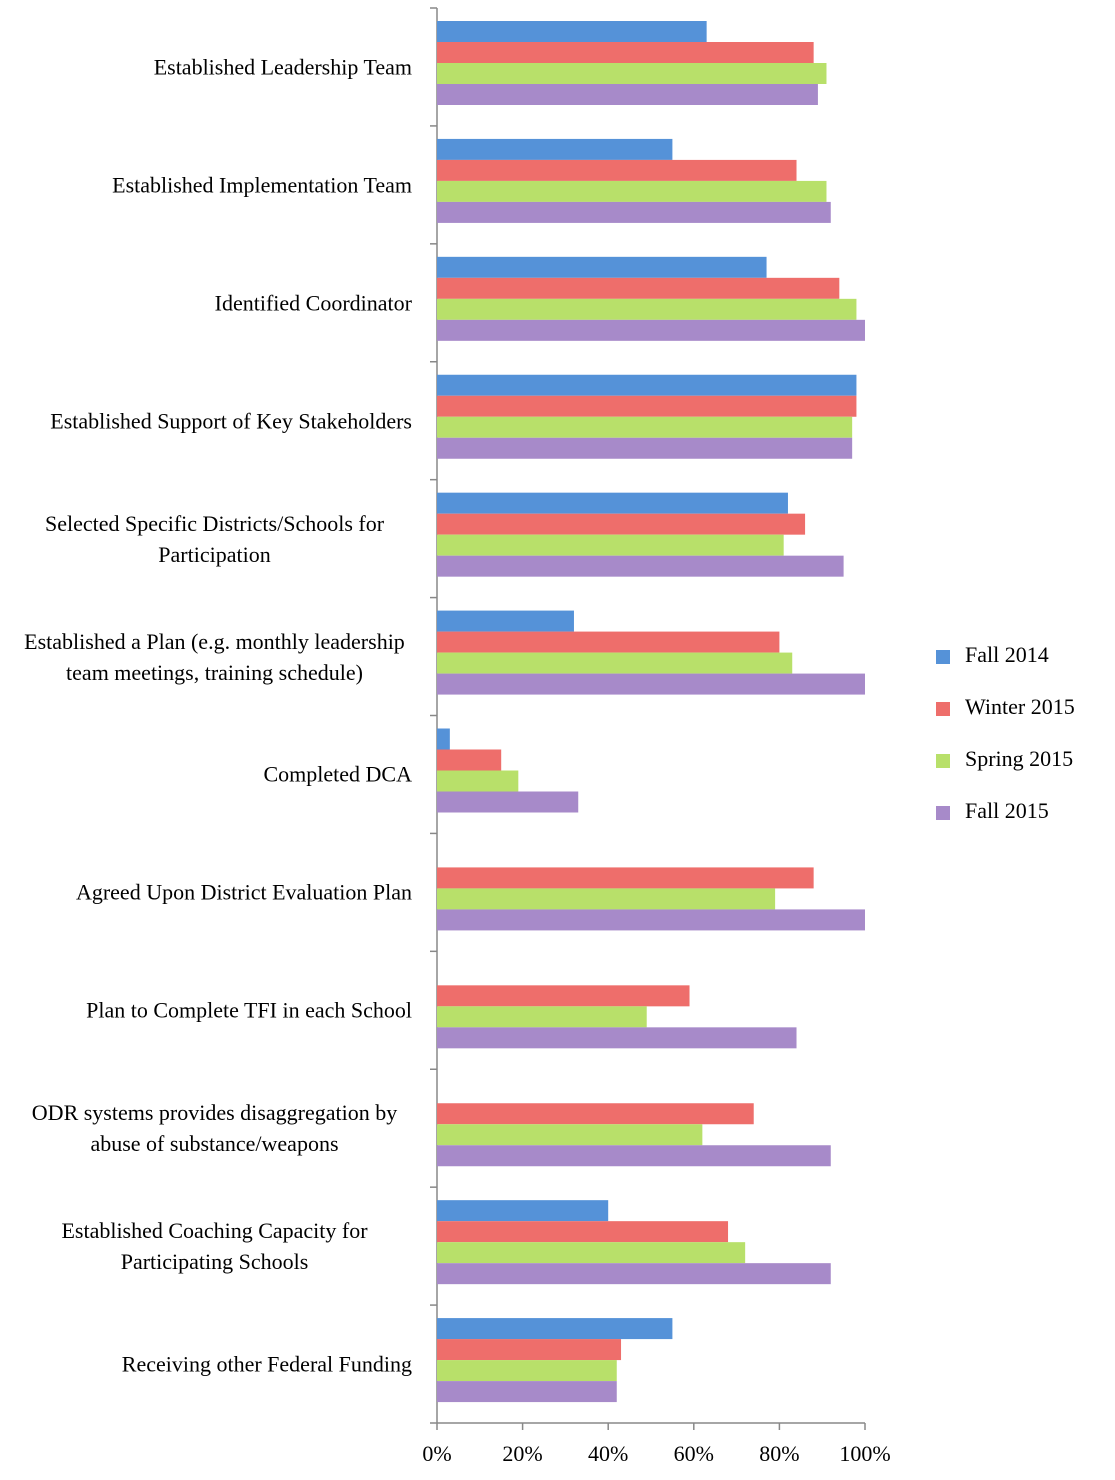 The image size is (1115, 1480). I want to click on category-text: Established Implementation Team, so click(262, 185).